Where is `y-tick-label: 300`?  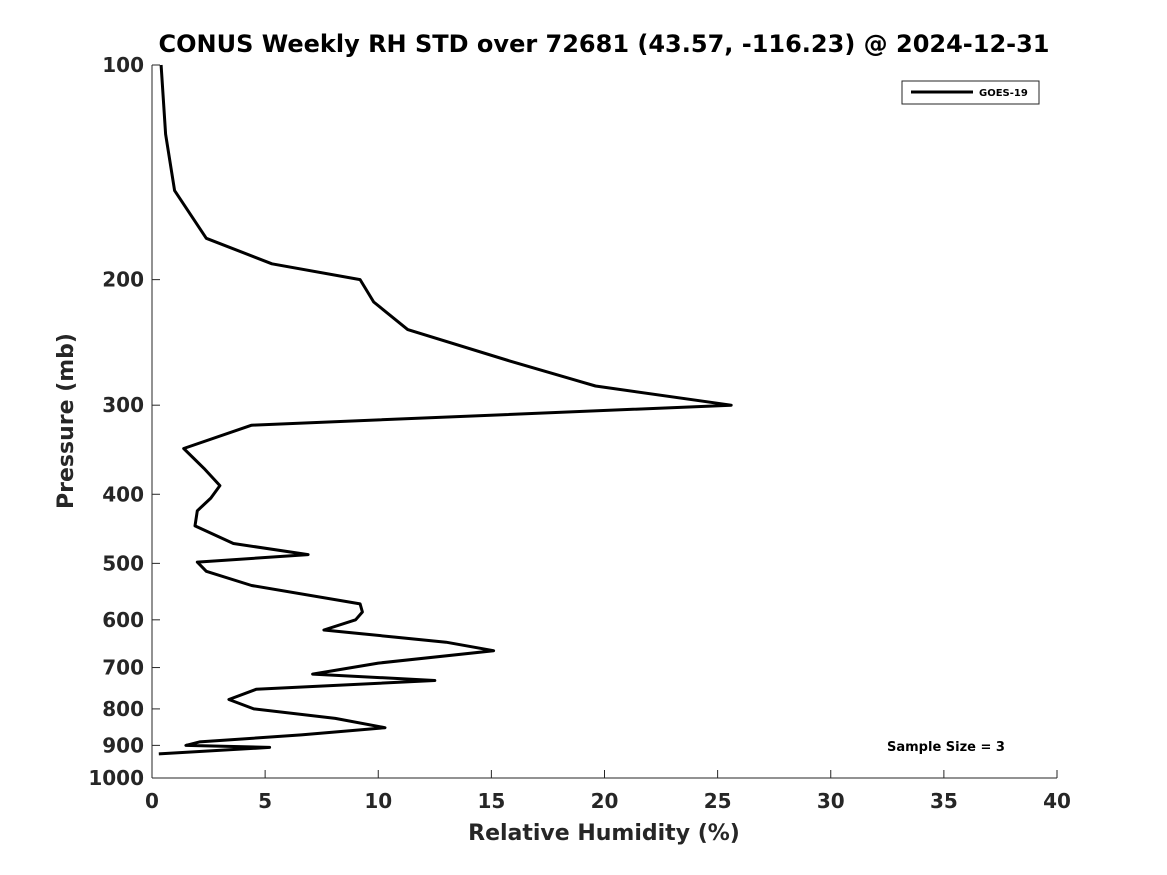
y-tick-label: 300 is located at coordinates (123, 405).